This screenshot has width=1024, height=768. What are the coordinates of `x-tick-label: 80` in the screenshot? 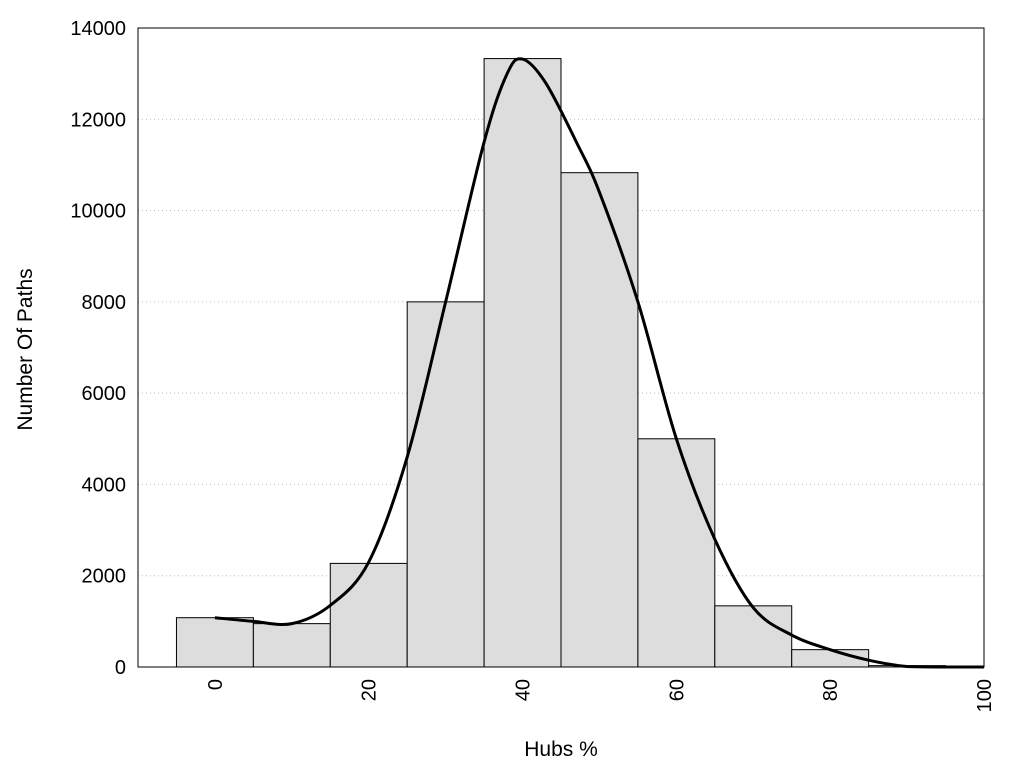 It's located at (831, 690).